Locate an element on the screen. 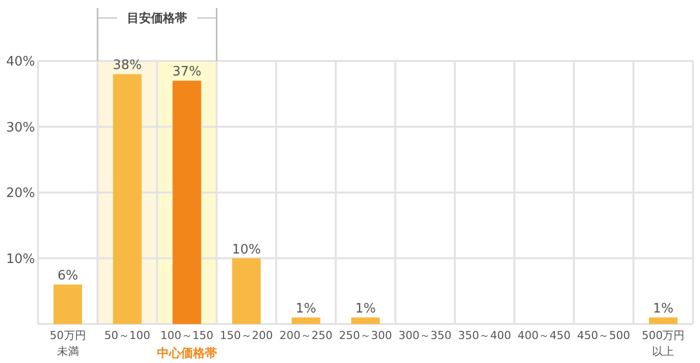  x-tick-label: 500万円以上 is located at coordinates (663, 343).